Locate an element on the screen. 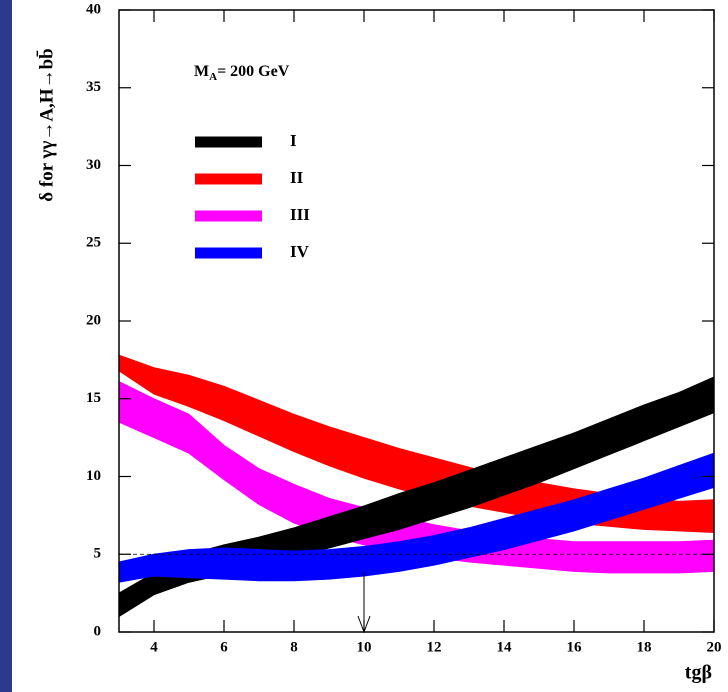 The height and width of the screenshot is (692, 728). x-tick-label: 12 is located at coordinates (434, 647).